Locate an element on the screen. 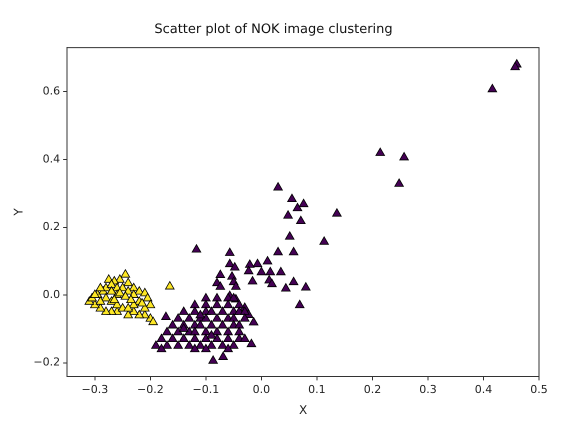 The image size is (561, 430). x-axis-title: X is located at coordinates (303, 409).